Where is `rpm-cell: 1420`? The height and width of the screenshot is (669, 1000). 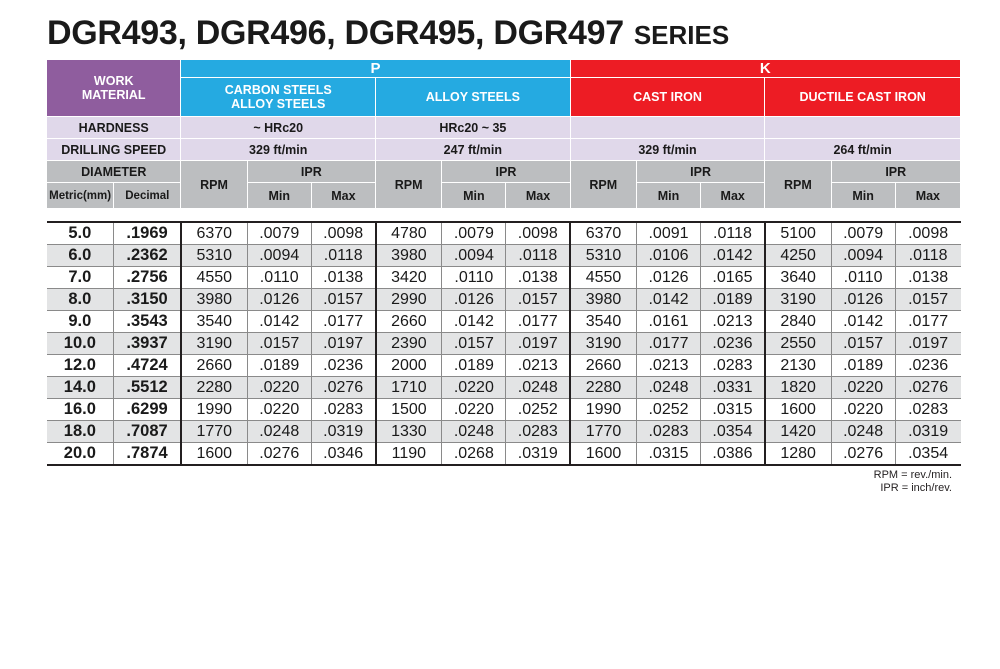 rpm-cell: 1420 is located at coordinates (798, 431).